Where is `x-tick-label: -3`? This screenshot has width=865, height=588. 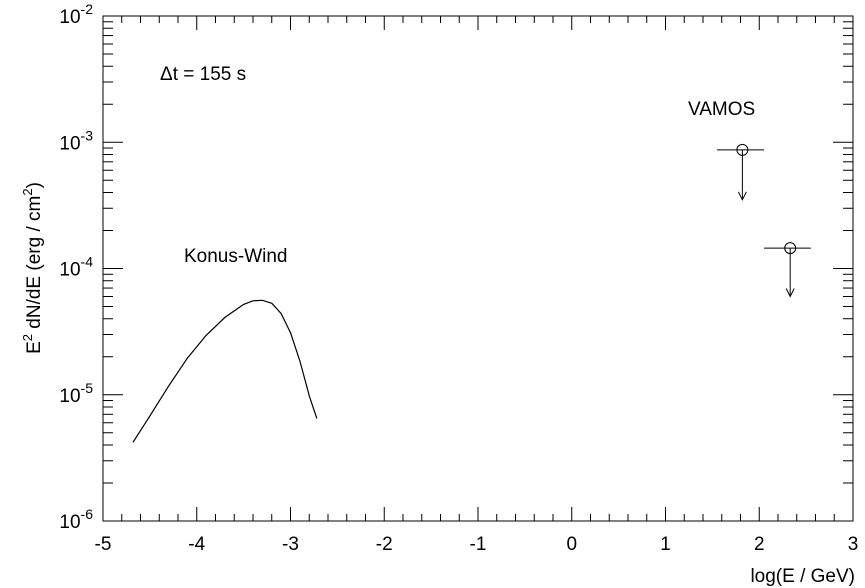 x-tick-label: -3 is located at coordinates (290, 544).